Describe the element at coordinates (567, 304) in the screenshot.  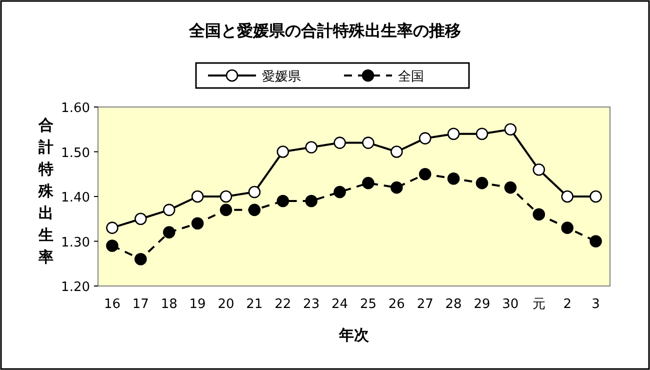
I see `x-tick-label: 2` at that location.